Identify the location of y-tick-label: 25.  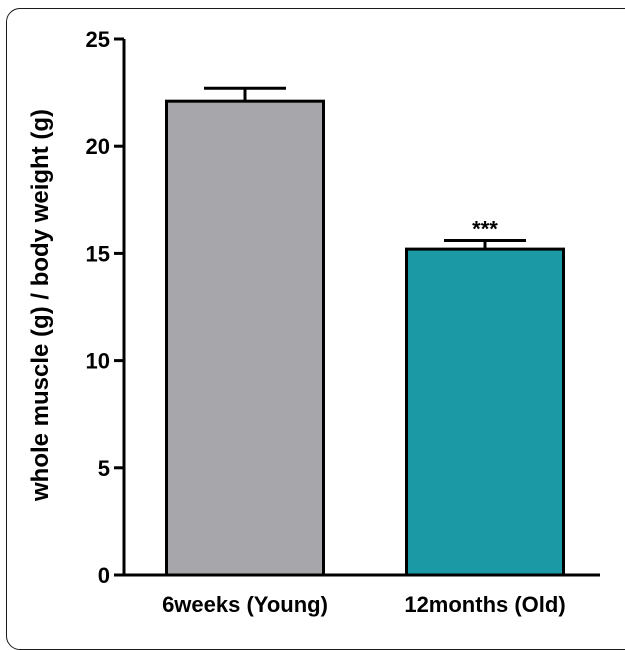
(98, 39).